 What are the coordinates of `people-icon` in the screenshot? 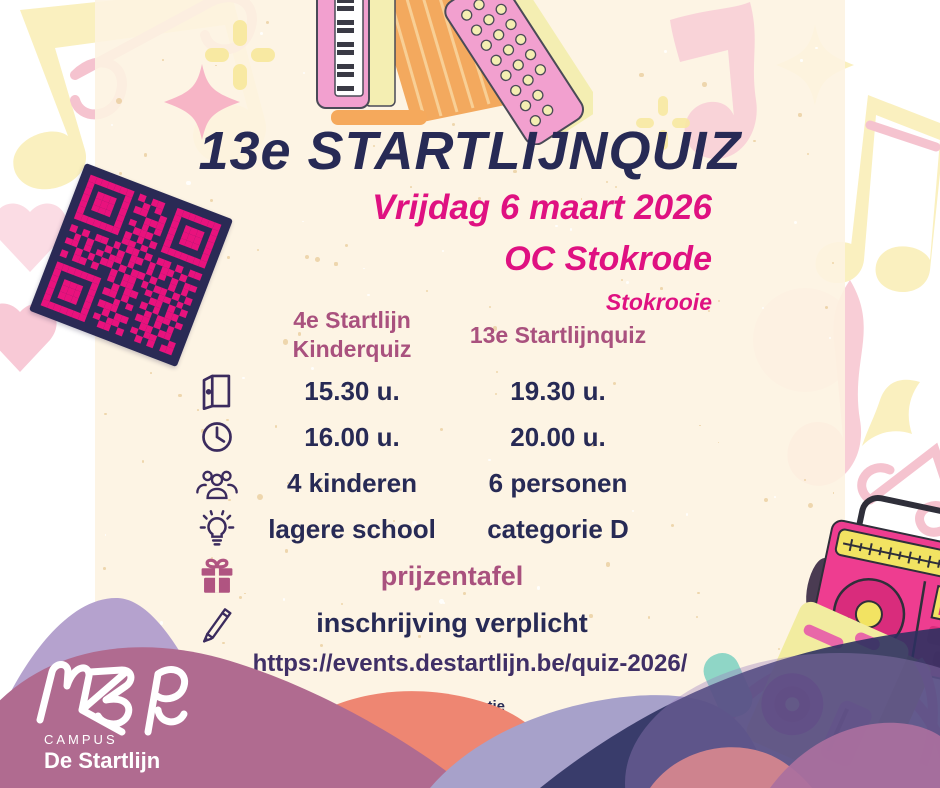 It's located at (217, 483).